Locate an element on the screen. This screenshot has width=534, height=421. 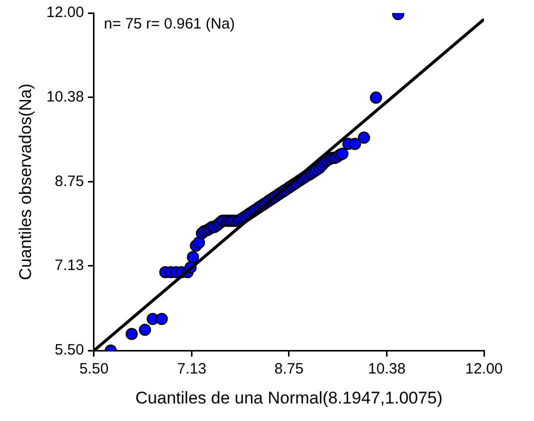
x-tick-label: 10.38 is located at coordinates (387, 369).